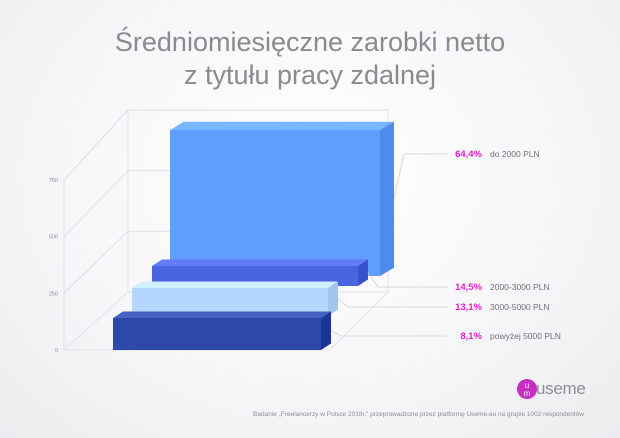 The width and height of the screenshot is (620, 438). I want to click on axis-ticks: 0 250 500 750, so click(53, 266).